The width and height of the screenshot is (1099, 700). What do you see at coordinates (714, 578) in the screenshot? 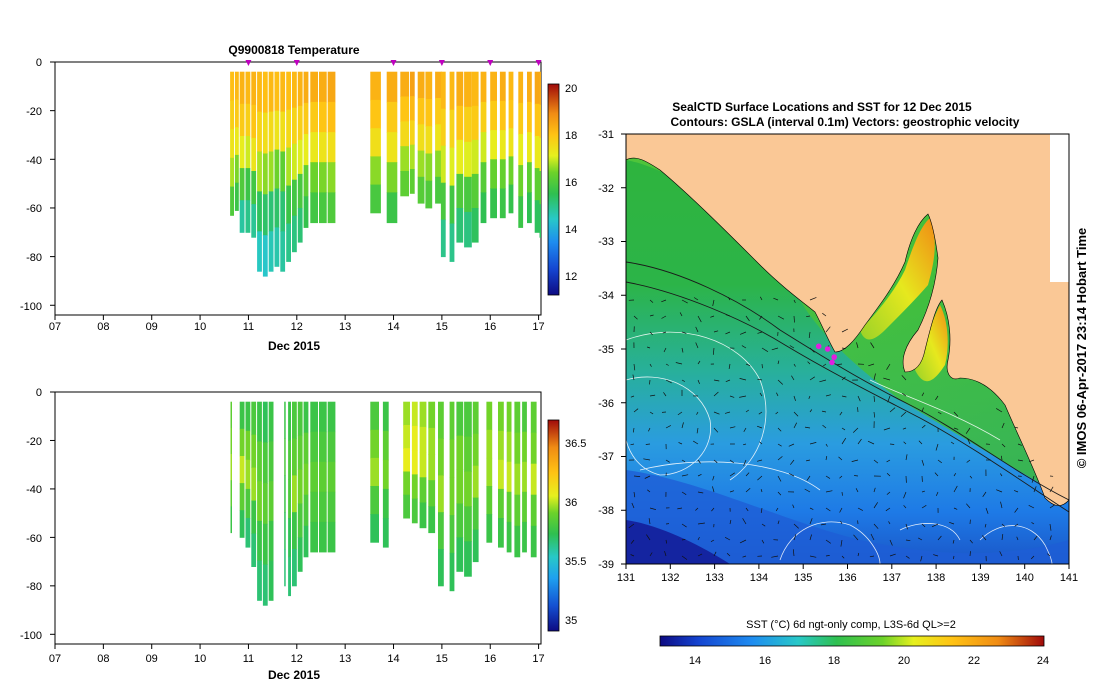
I see `lon-tick-label: 133` at bounding box center [714, 578].